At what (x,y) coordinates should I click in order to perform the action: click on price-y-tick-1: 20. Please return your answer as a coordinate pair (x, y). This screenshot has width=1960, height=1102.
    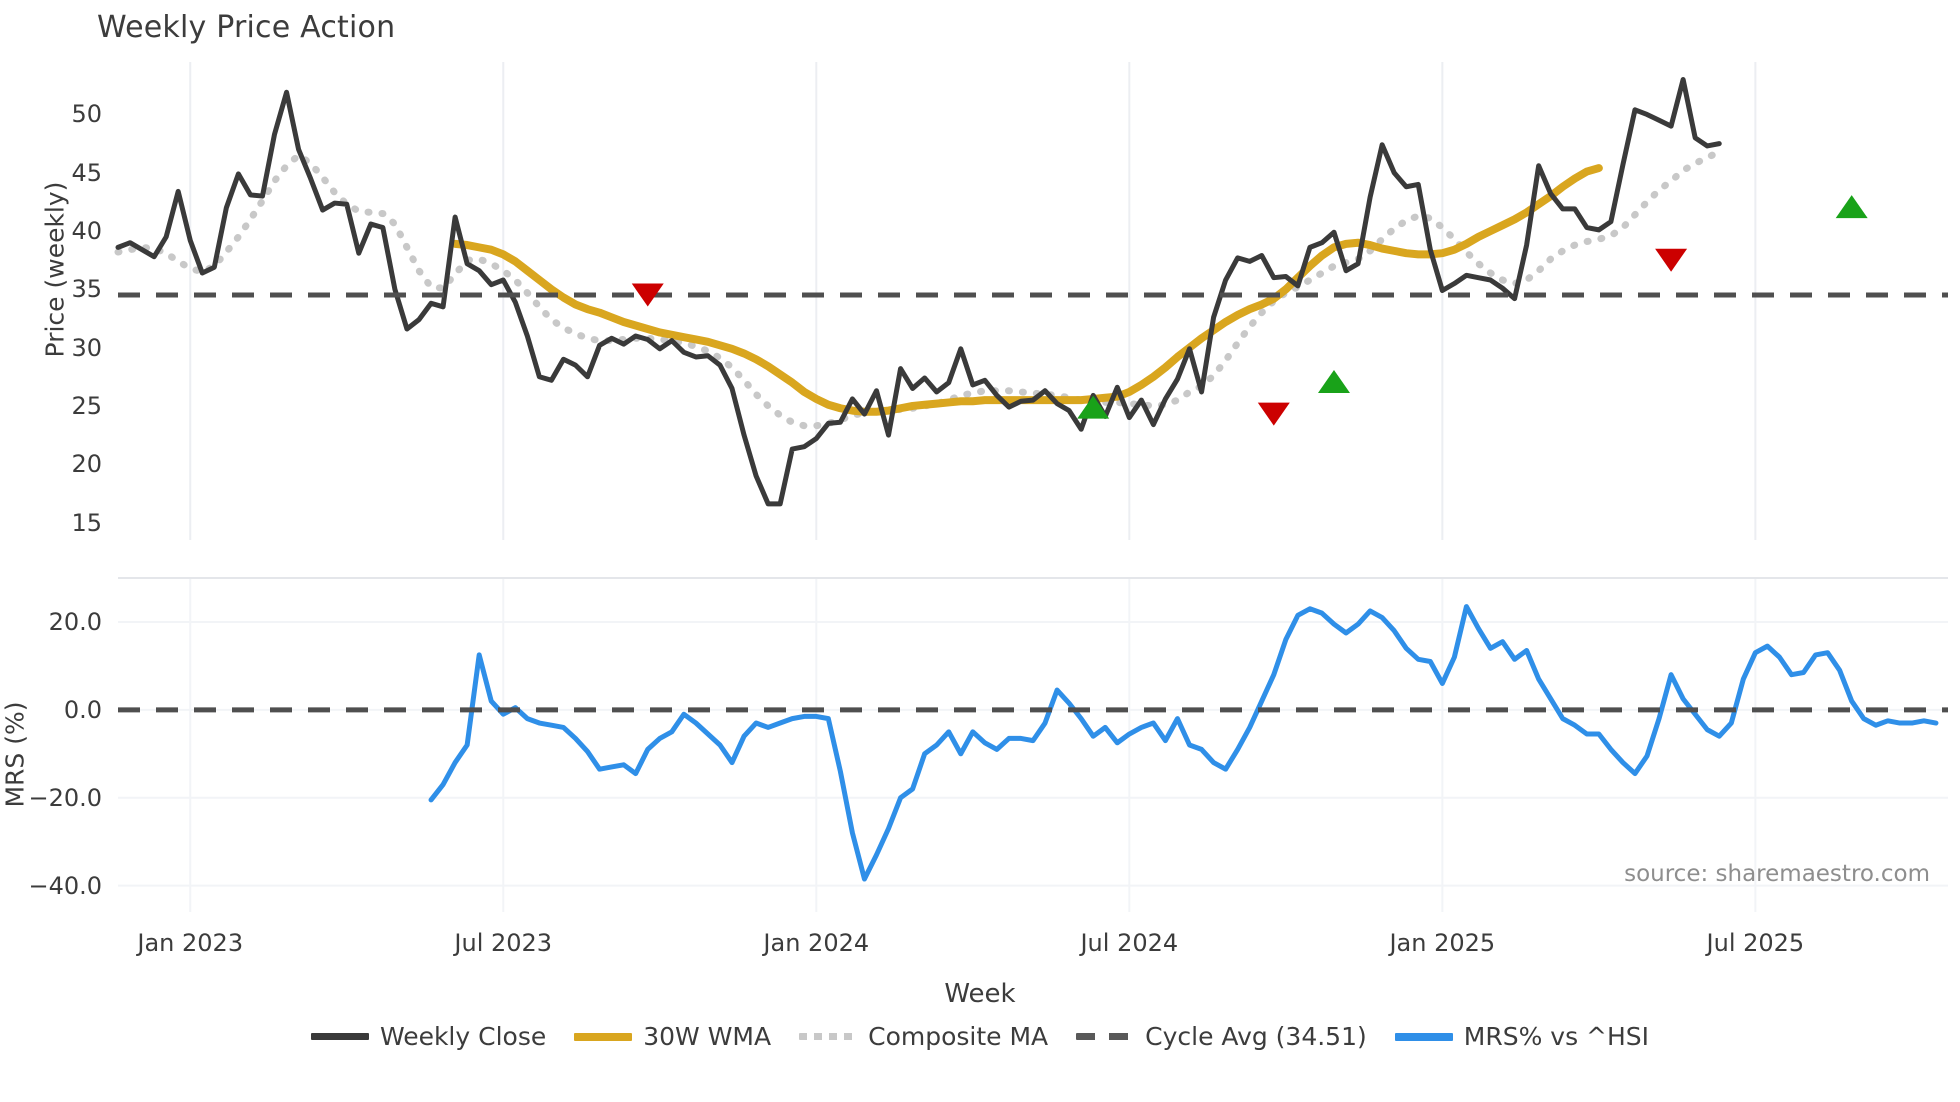
    Looking at the image, I should click on (86, 464).